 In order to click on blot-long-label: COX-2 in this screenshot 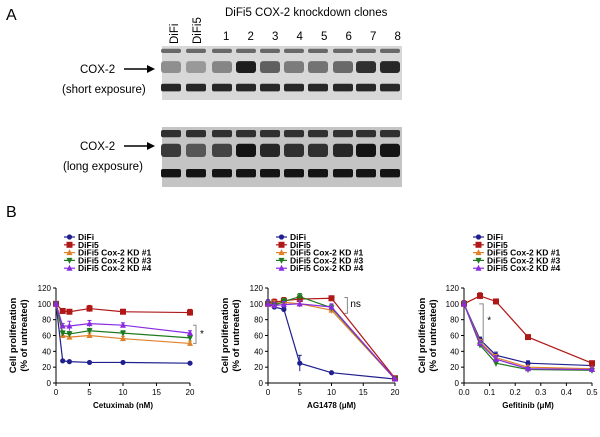, I will do `click(97, 147)`.